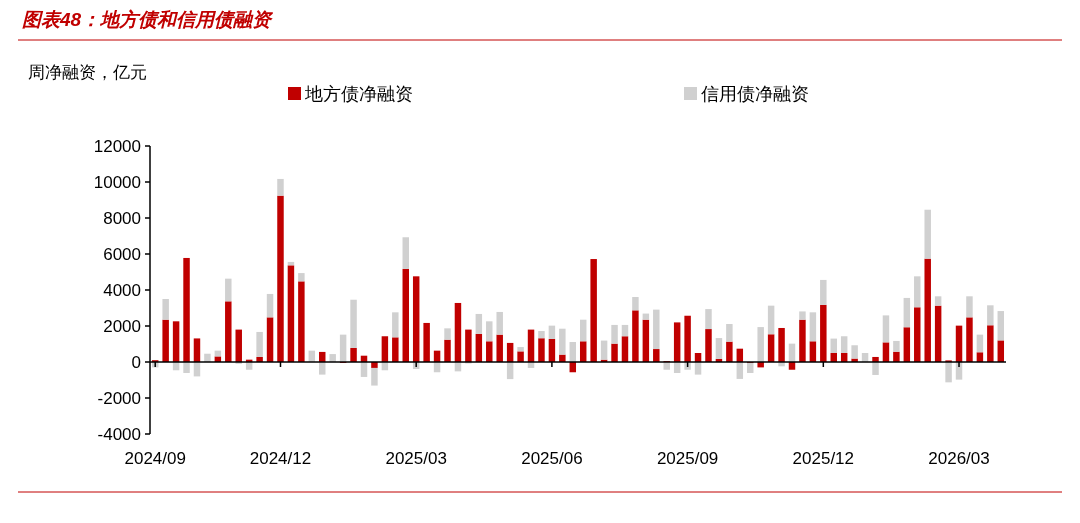 The width and height of the screenshot is (1080, 523). Describe the element at coordinates (552, 458) in the screenshot. I see `x-tick-label: 2025/06` at that location.